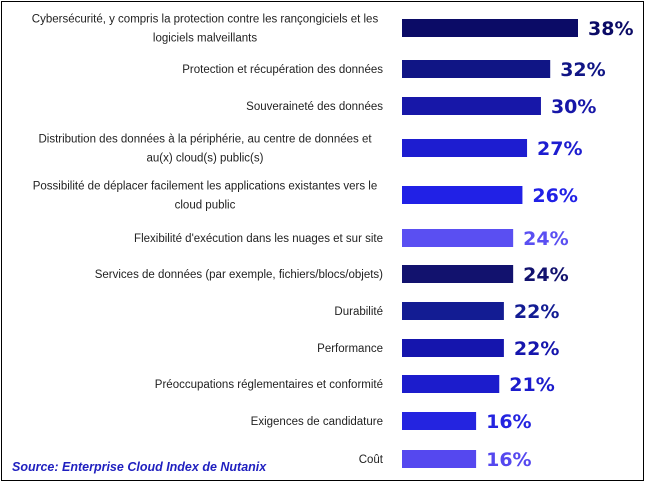 The height and width of the screenshot is (484, 647). I want to click on value-label: 30%, so click(573, 107).